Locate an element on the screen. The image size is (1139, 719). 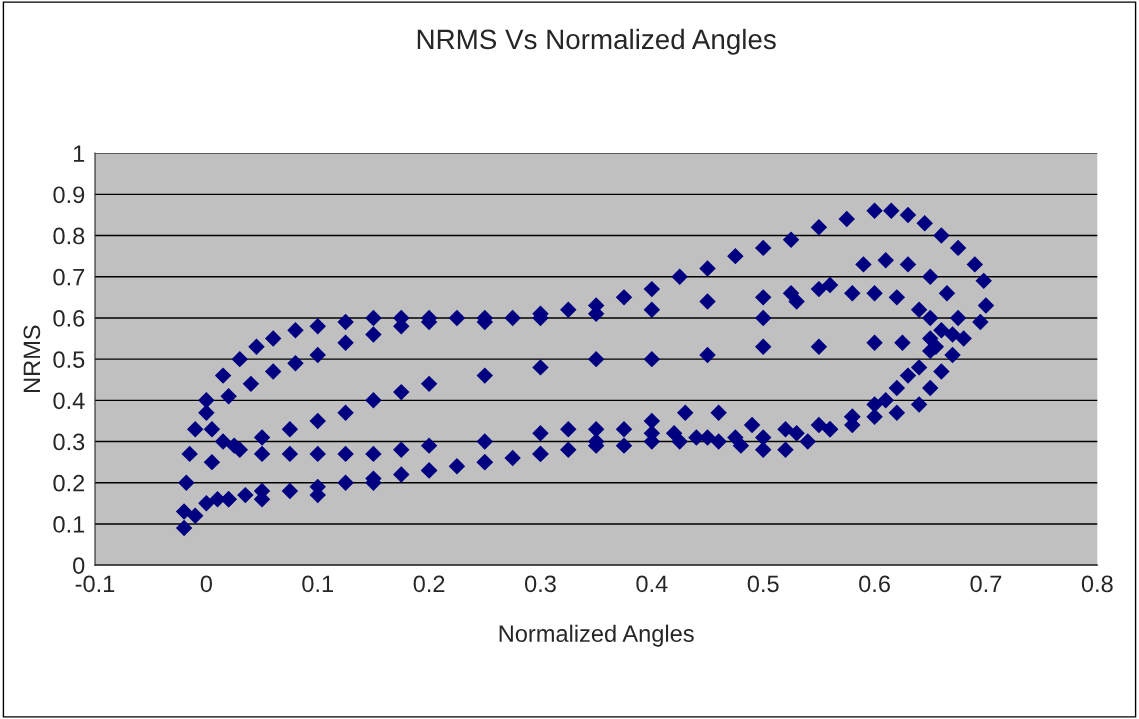
x-axis-title: Normalized Angles is located at coordinates (596, 635).